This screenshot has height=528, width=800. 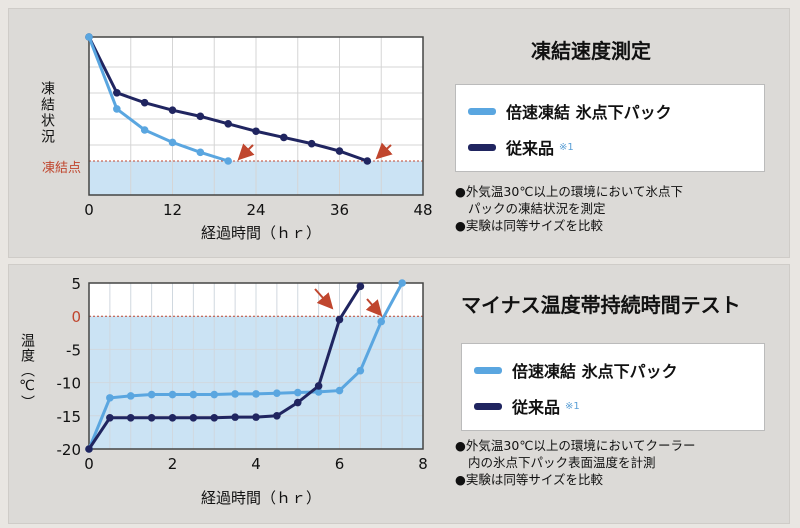 What do you see at coordinates (562, 462) in the screenshot?
I see `note-line: 内の氷点下パック表面温度を計測` at bounding box center [562, 462].